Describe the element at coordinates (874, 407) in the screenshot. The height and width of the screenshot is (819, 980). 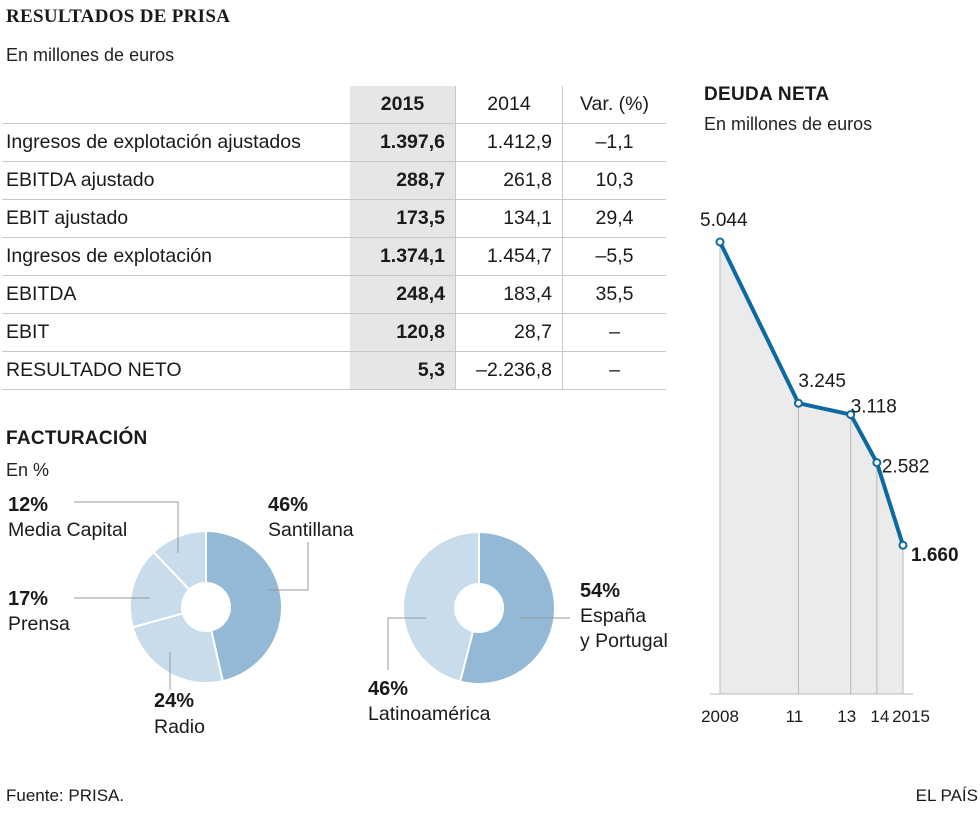
I see `debt-value-label-13: 3.118` at that location.